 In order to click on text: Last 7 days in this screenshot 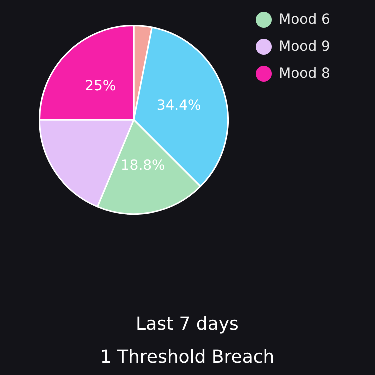, I will do `click(187, 325)`.